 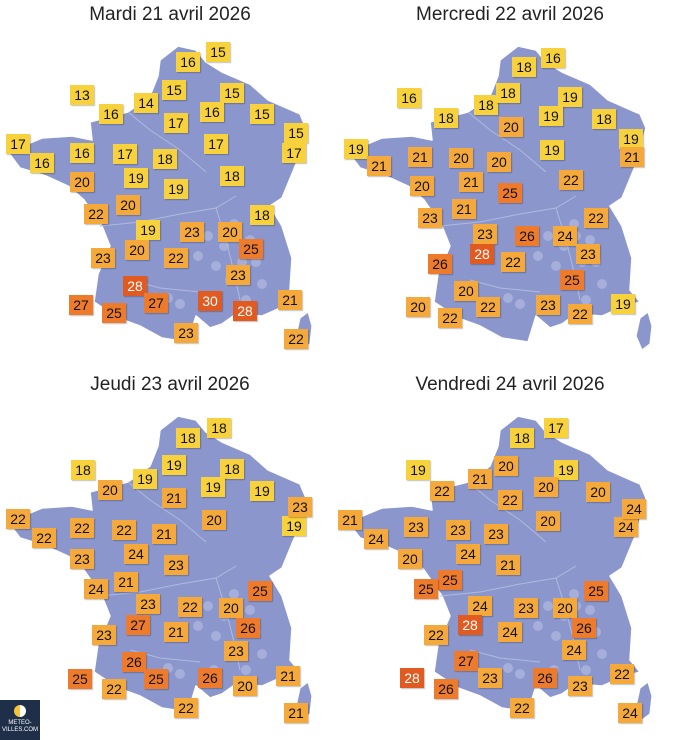 I want to click on temperature-badge: 30, so click(x=210, y=301).